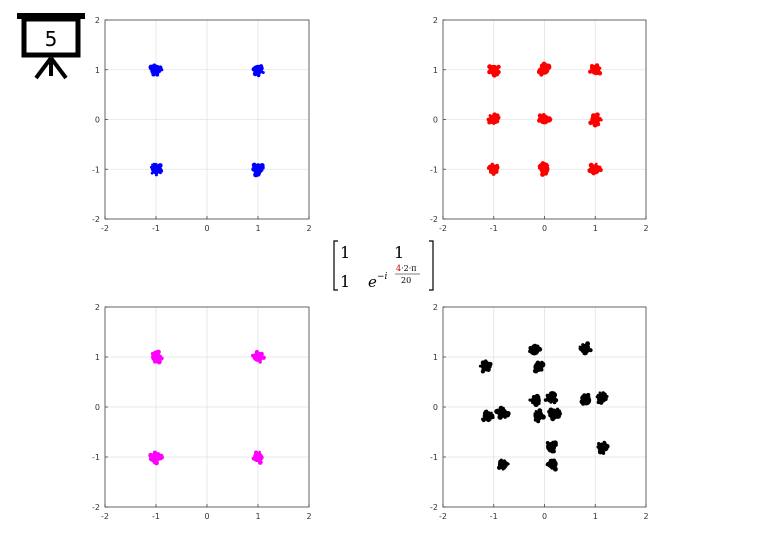 The image size is (758, 544). Describe the element at coordinates (105, 228) in the screenshot. I see `x-tick-label: -2` at that location.